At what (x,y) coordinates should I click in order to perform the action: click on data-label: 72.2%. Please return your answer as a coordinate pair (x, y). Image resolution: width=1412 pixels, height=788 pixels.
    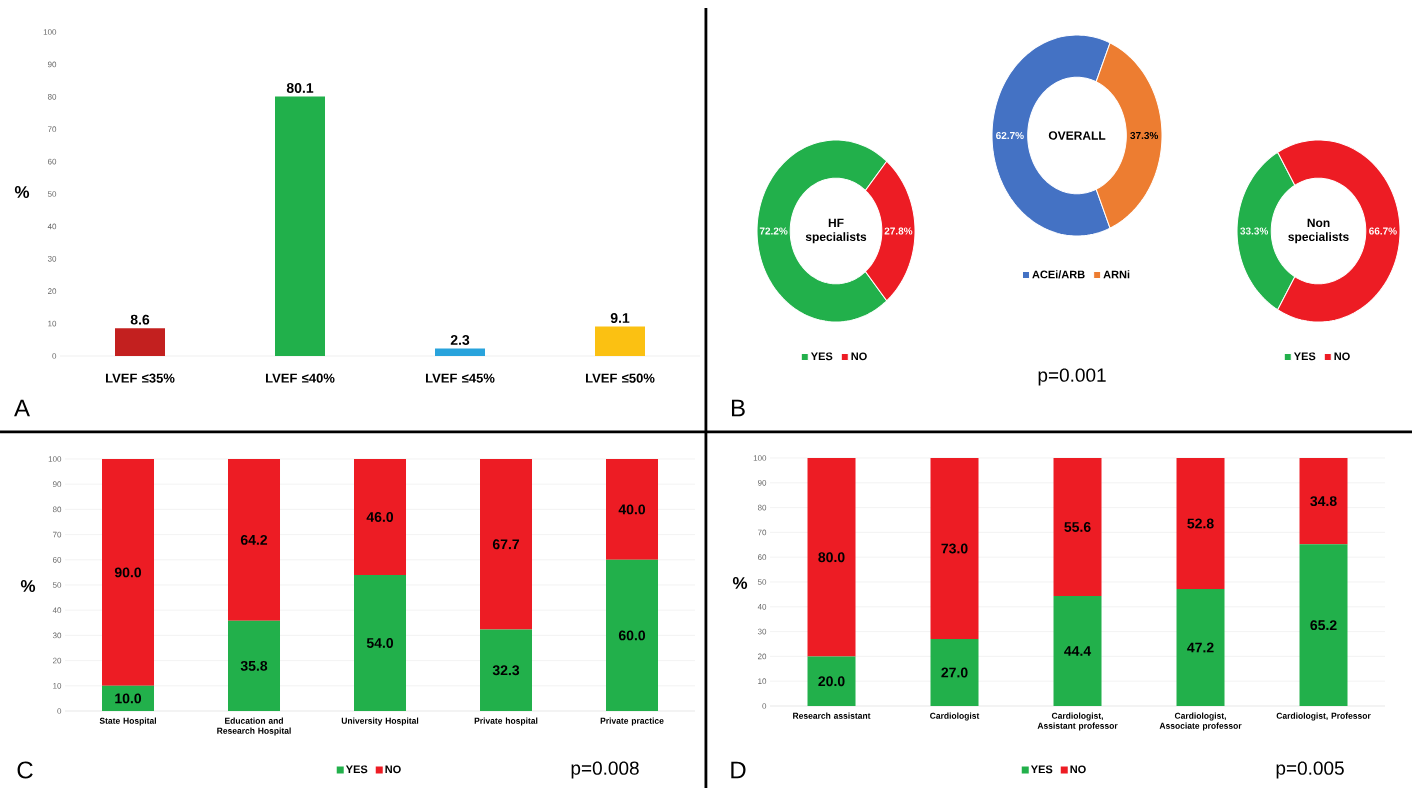
    Looking at the image, I should click on (773, 231).